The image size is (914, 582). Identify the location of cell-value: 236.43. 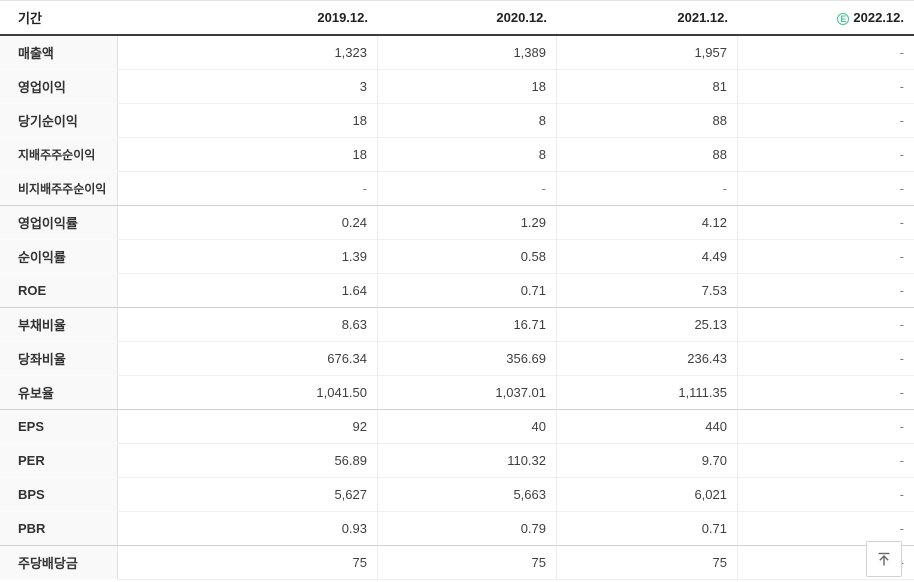
(647, 359).